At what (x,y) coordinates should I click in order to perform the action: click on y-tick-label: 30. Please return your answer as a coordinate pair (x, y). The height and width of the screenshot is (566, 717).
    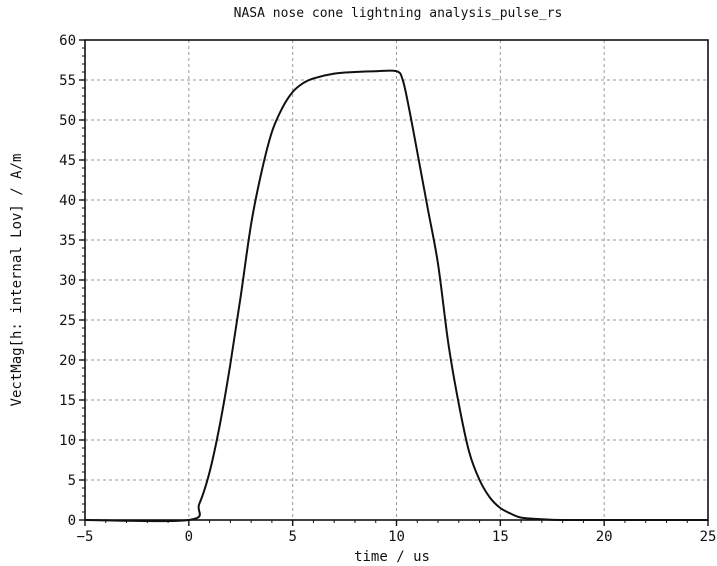
    Looking at the image, I should click on (67, 281).